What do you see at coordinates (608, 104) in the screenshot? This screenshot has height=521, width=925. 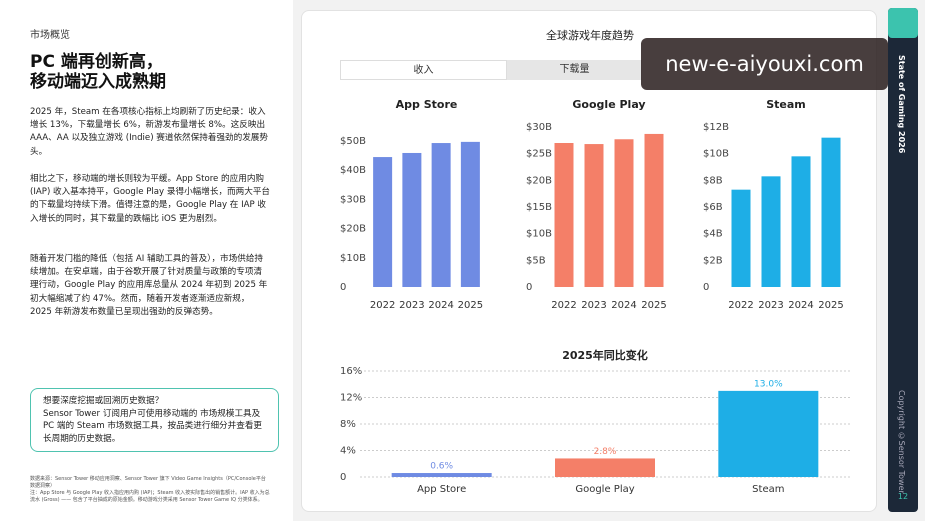 I see `chart-title: Google Play` at bounding box center [608, 104].